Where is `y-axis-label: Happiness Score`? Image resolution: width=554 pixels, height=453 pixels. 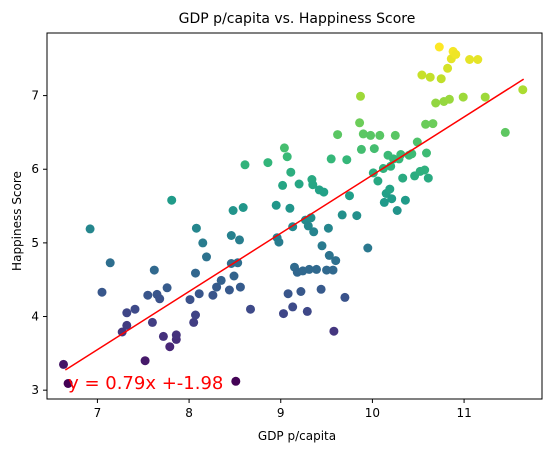
y-axis-label: Happiness Score is located at coordinates (17, 221).